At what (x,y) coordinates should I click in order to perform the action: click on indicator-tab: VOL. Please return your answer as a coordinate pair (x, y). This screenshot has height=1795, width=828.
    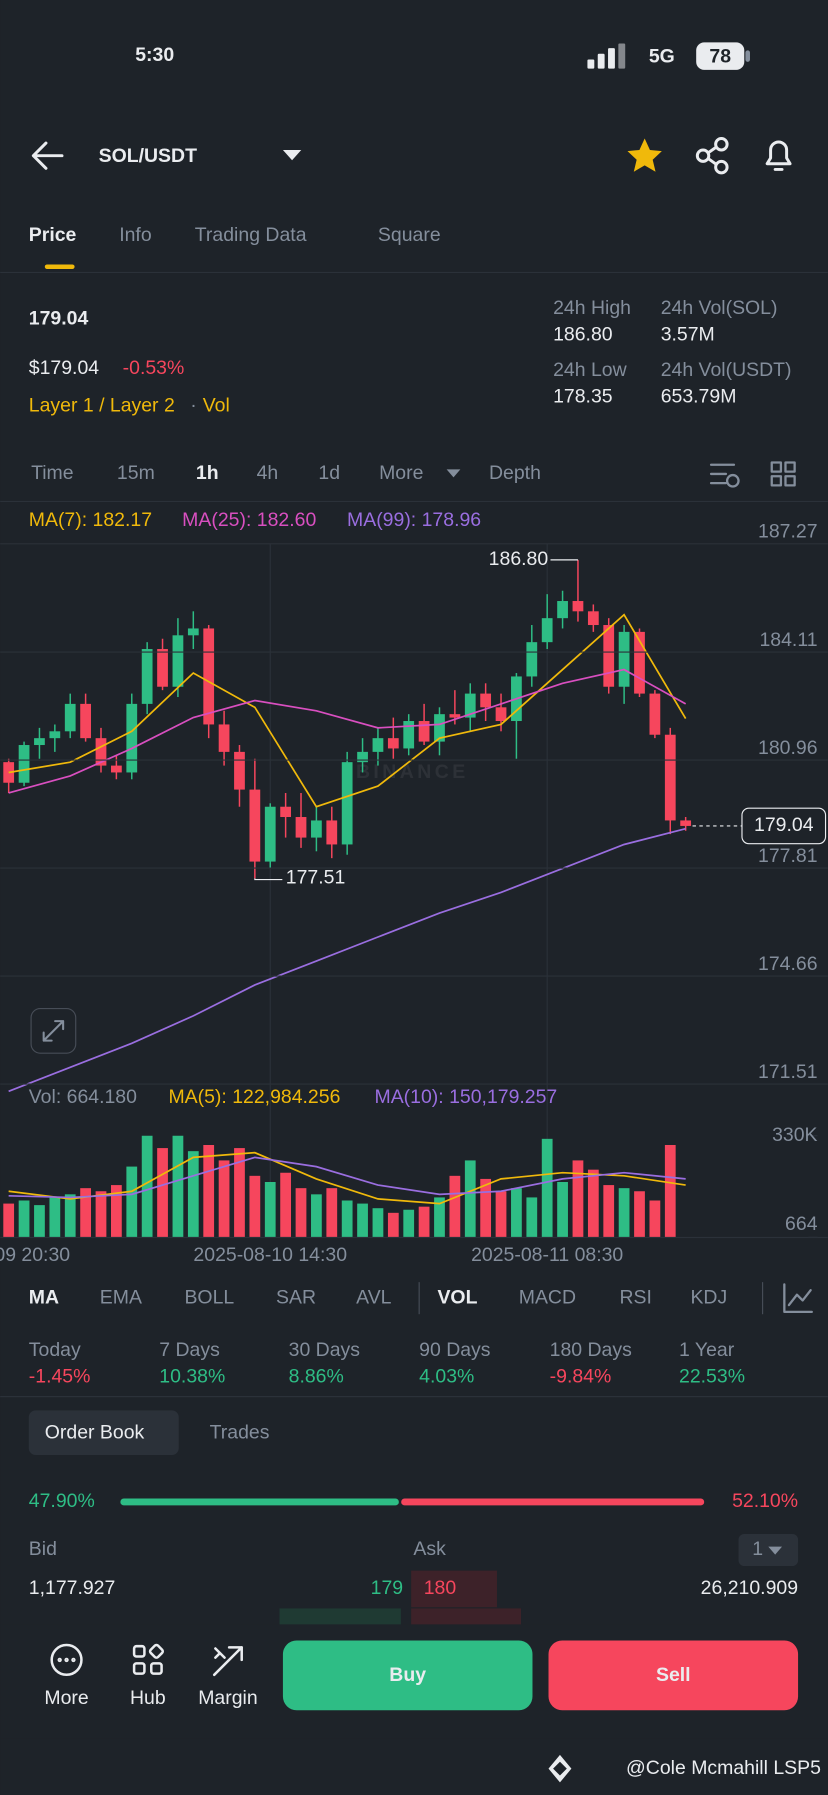
    Looking at the image, I should click on (457, 1297).